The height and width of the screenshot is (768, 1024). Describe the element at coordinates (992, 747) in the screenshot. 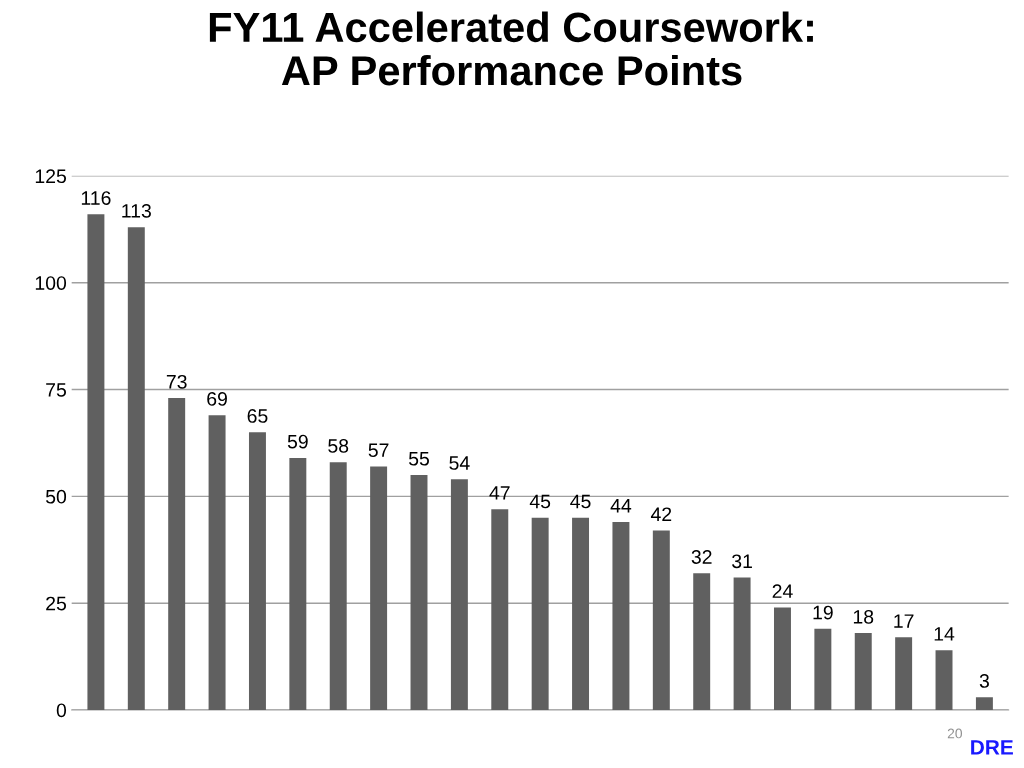

I see `text: DRE` at that location.